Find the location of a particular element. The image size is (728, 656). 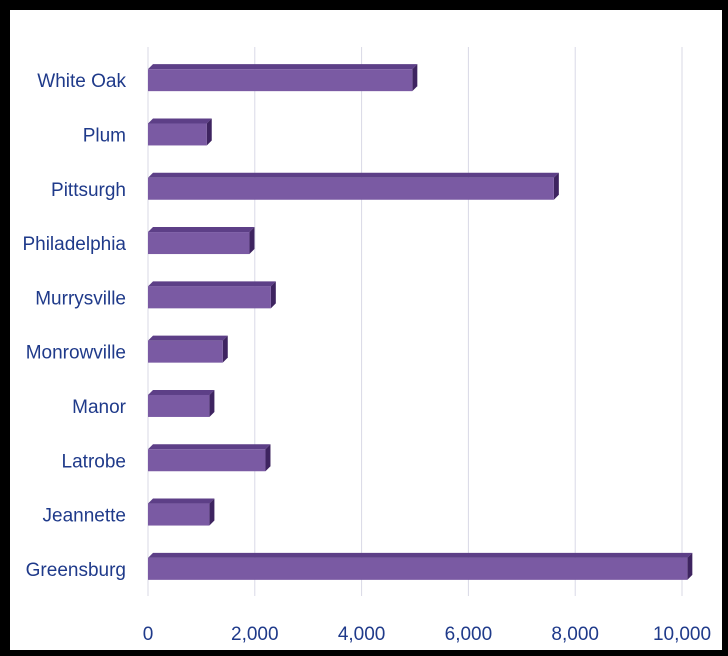

x-tick-label: 4,000 is located at coordinates (362, 634).